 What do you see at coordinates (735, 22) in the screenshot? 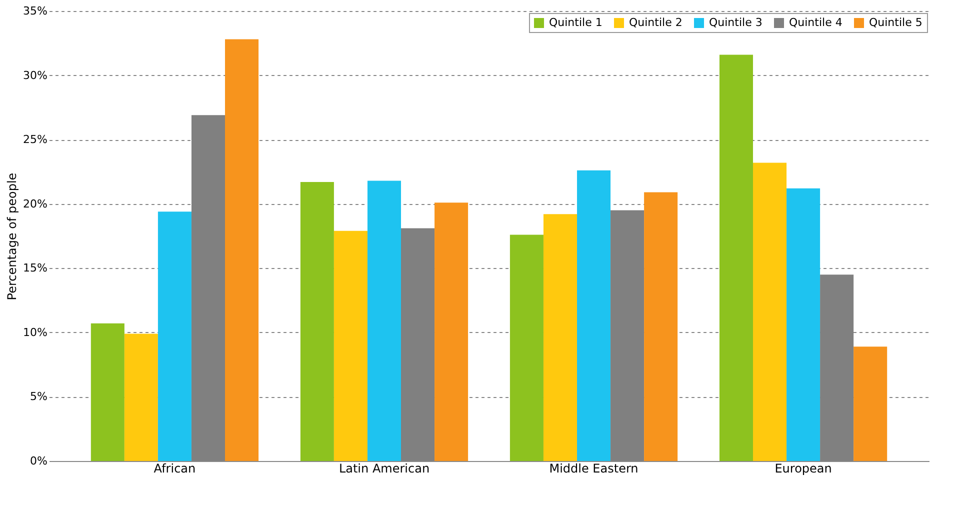
I see `legend-label: Quintile 3` at bounding box center [735, 22].